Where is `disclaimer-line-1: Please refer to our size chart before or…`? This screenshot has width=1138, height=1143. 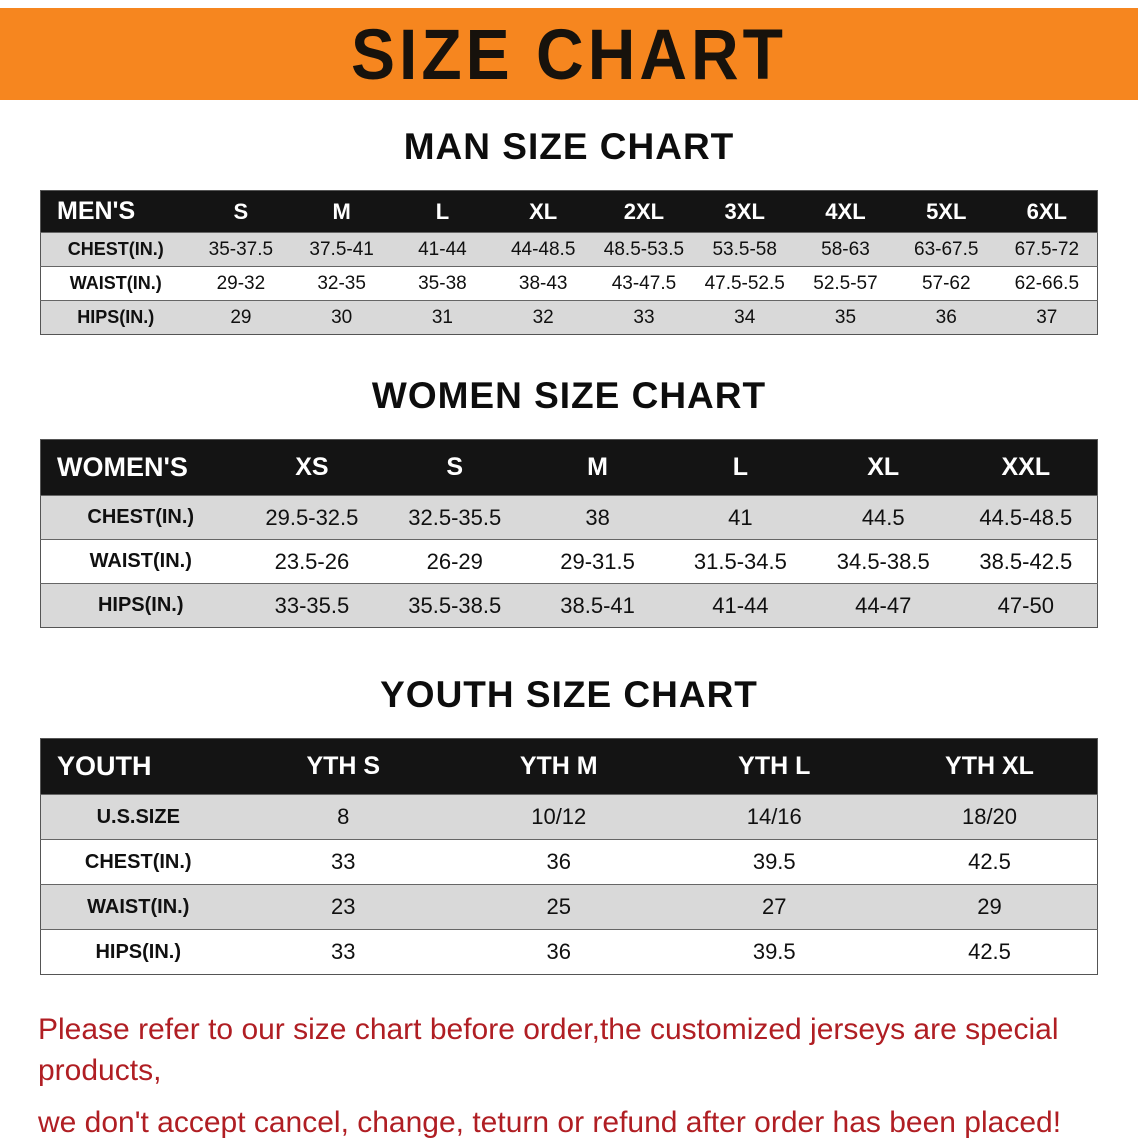 disclaimer-line-1: Please refer to our size chart before or… is located at coordinates (548, 1050).